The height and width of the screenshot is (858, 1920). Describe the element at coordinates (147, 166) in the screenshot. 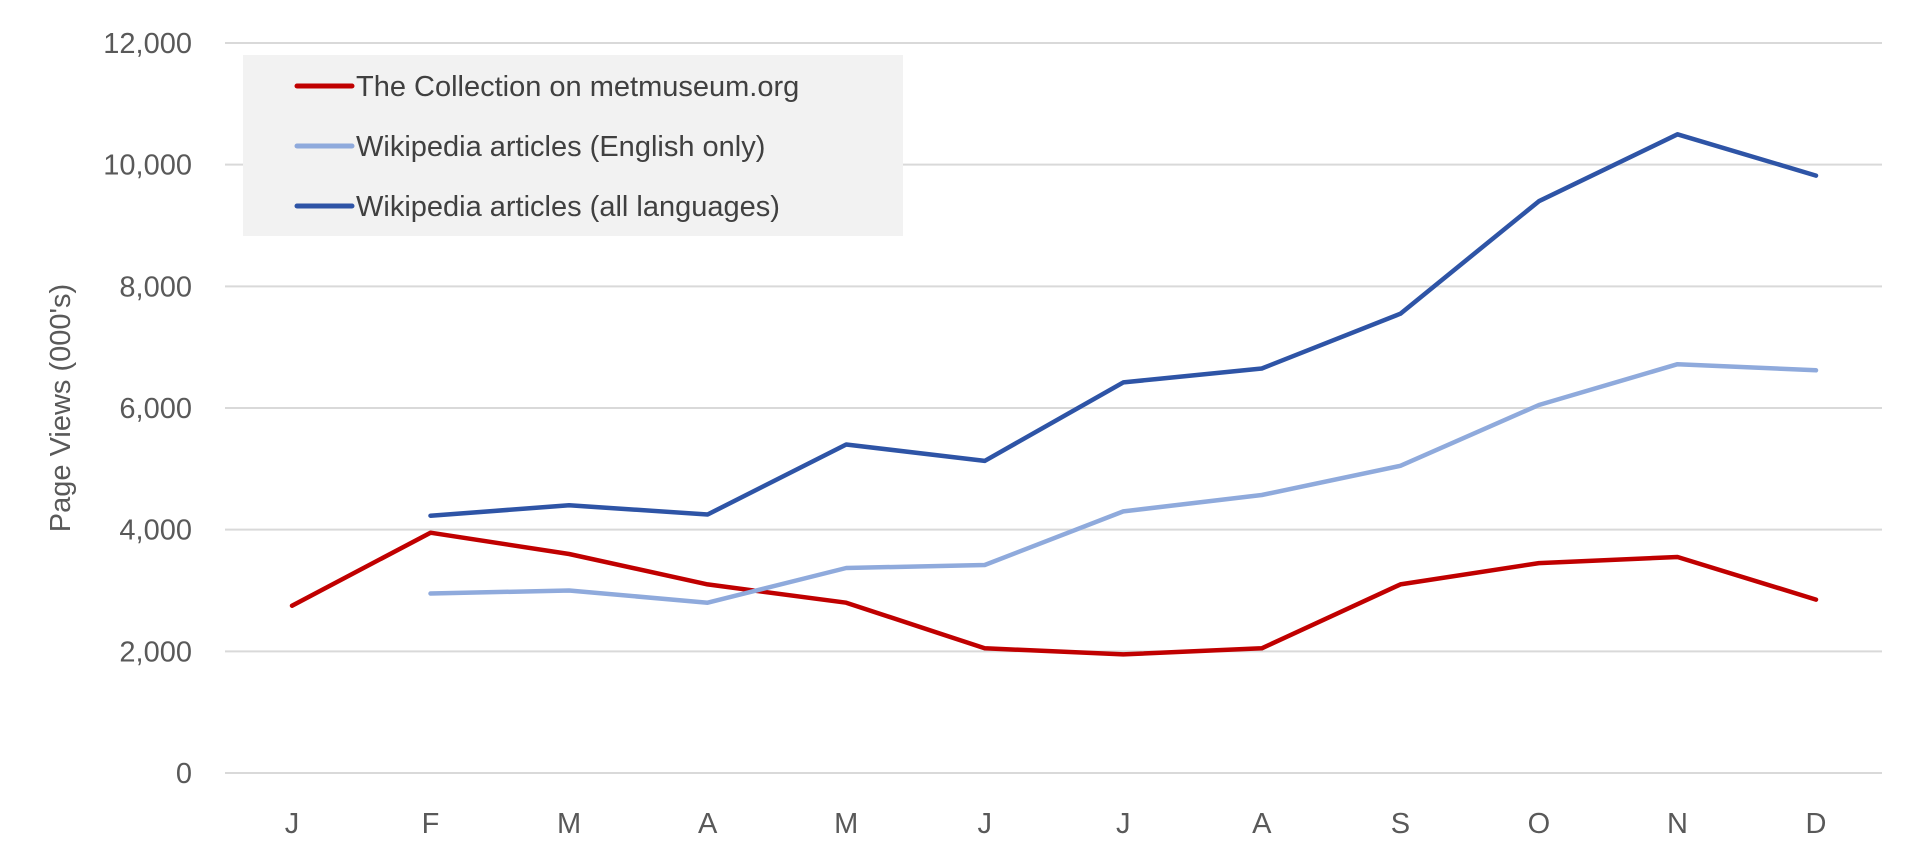

I see `y-tick-label: 10,000` at that location.